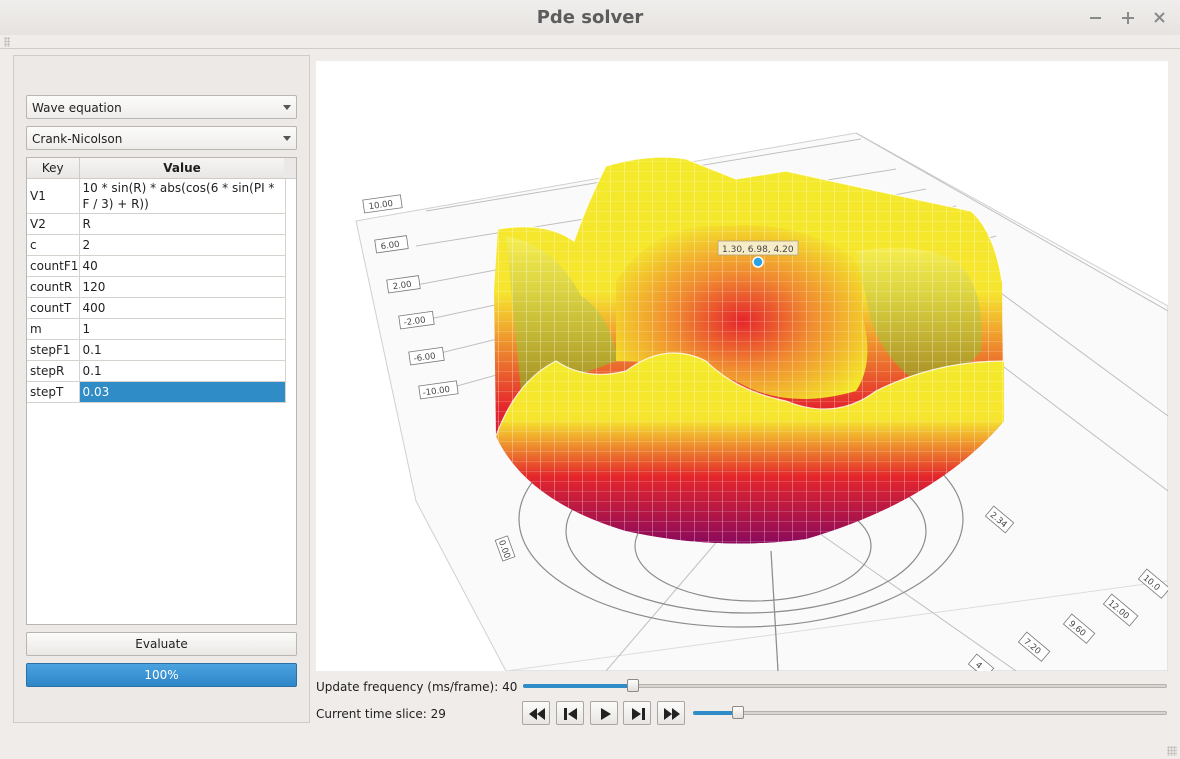 The image size is (1180, 759). Describe the element at coordinates (53, 392) in the screenshot. I see `param-key: stepT` at that location.